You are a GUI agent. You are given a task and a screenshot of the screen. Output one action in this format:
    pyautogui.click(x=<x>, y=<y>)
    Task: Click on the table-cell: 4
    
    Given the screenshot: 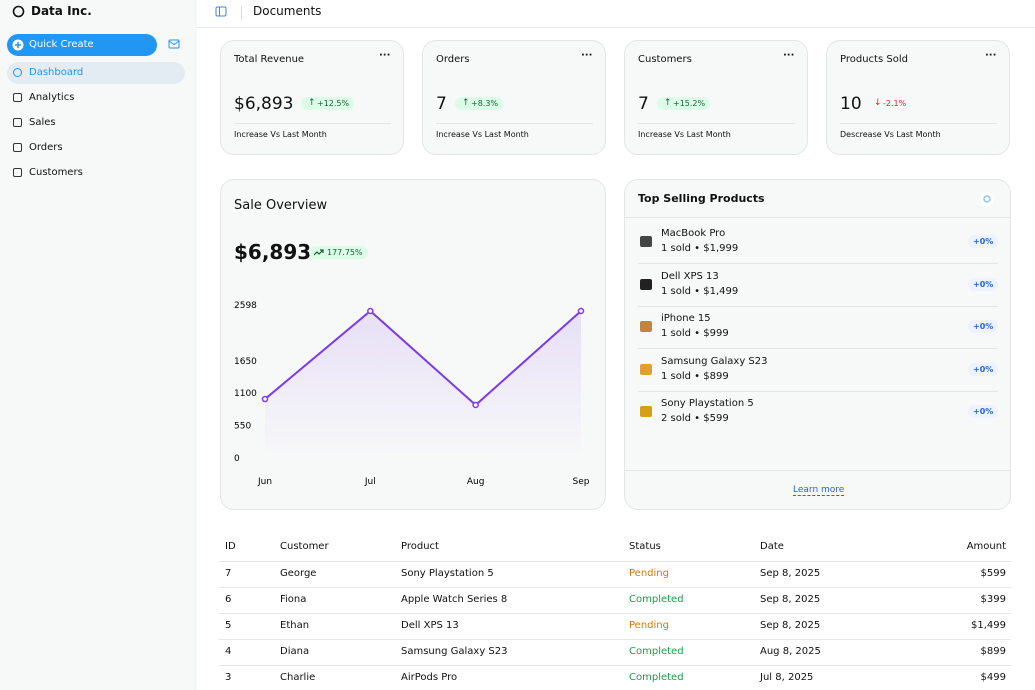 What is the action you would take?
    pyautogui.click(x=228, y=651)
    